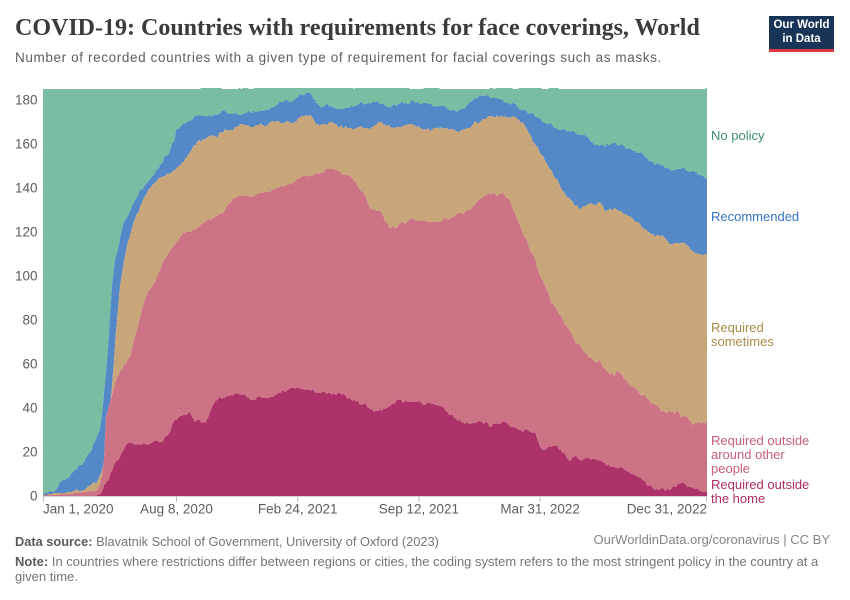  I want to click on svg-text: 180, so click(26, 100).